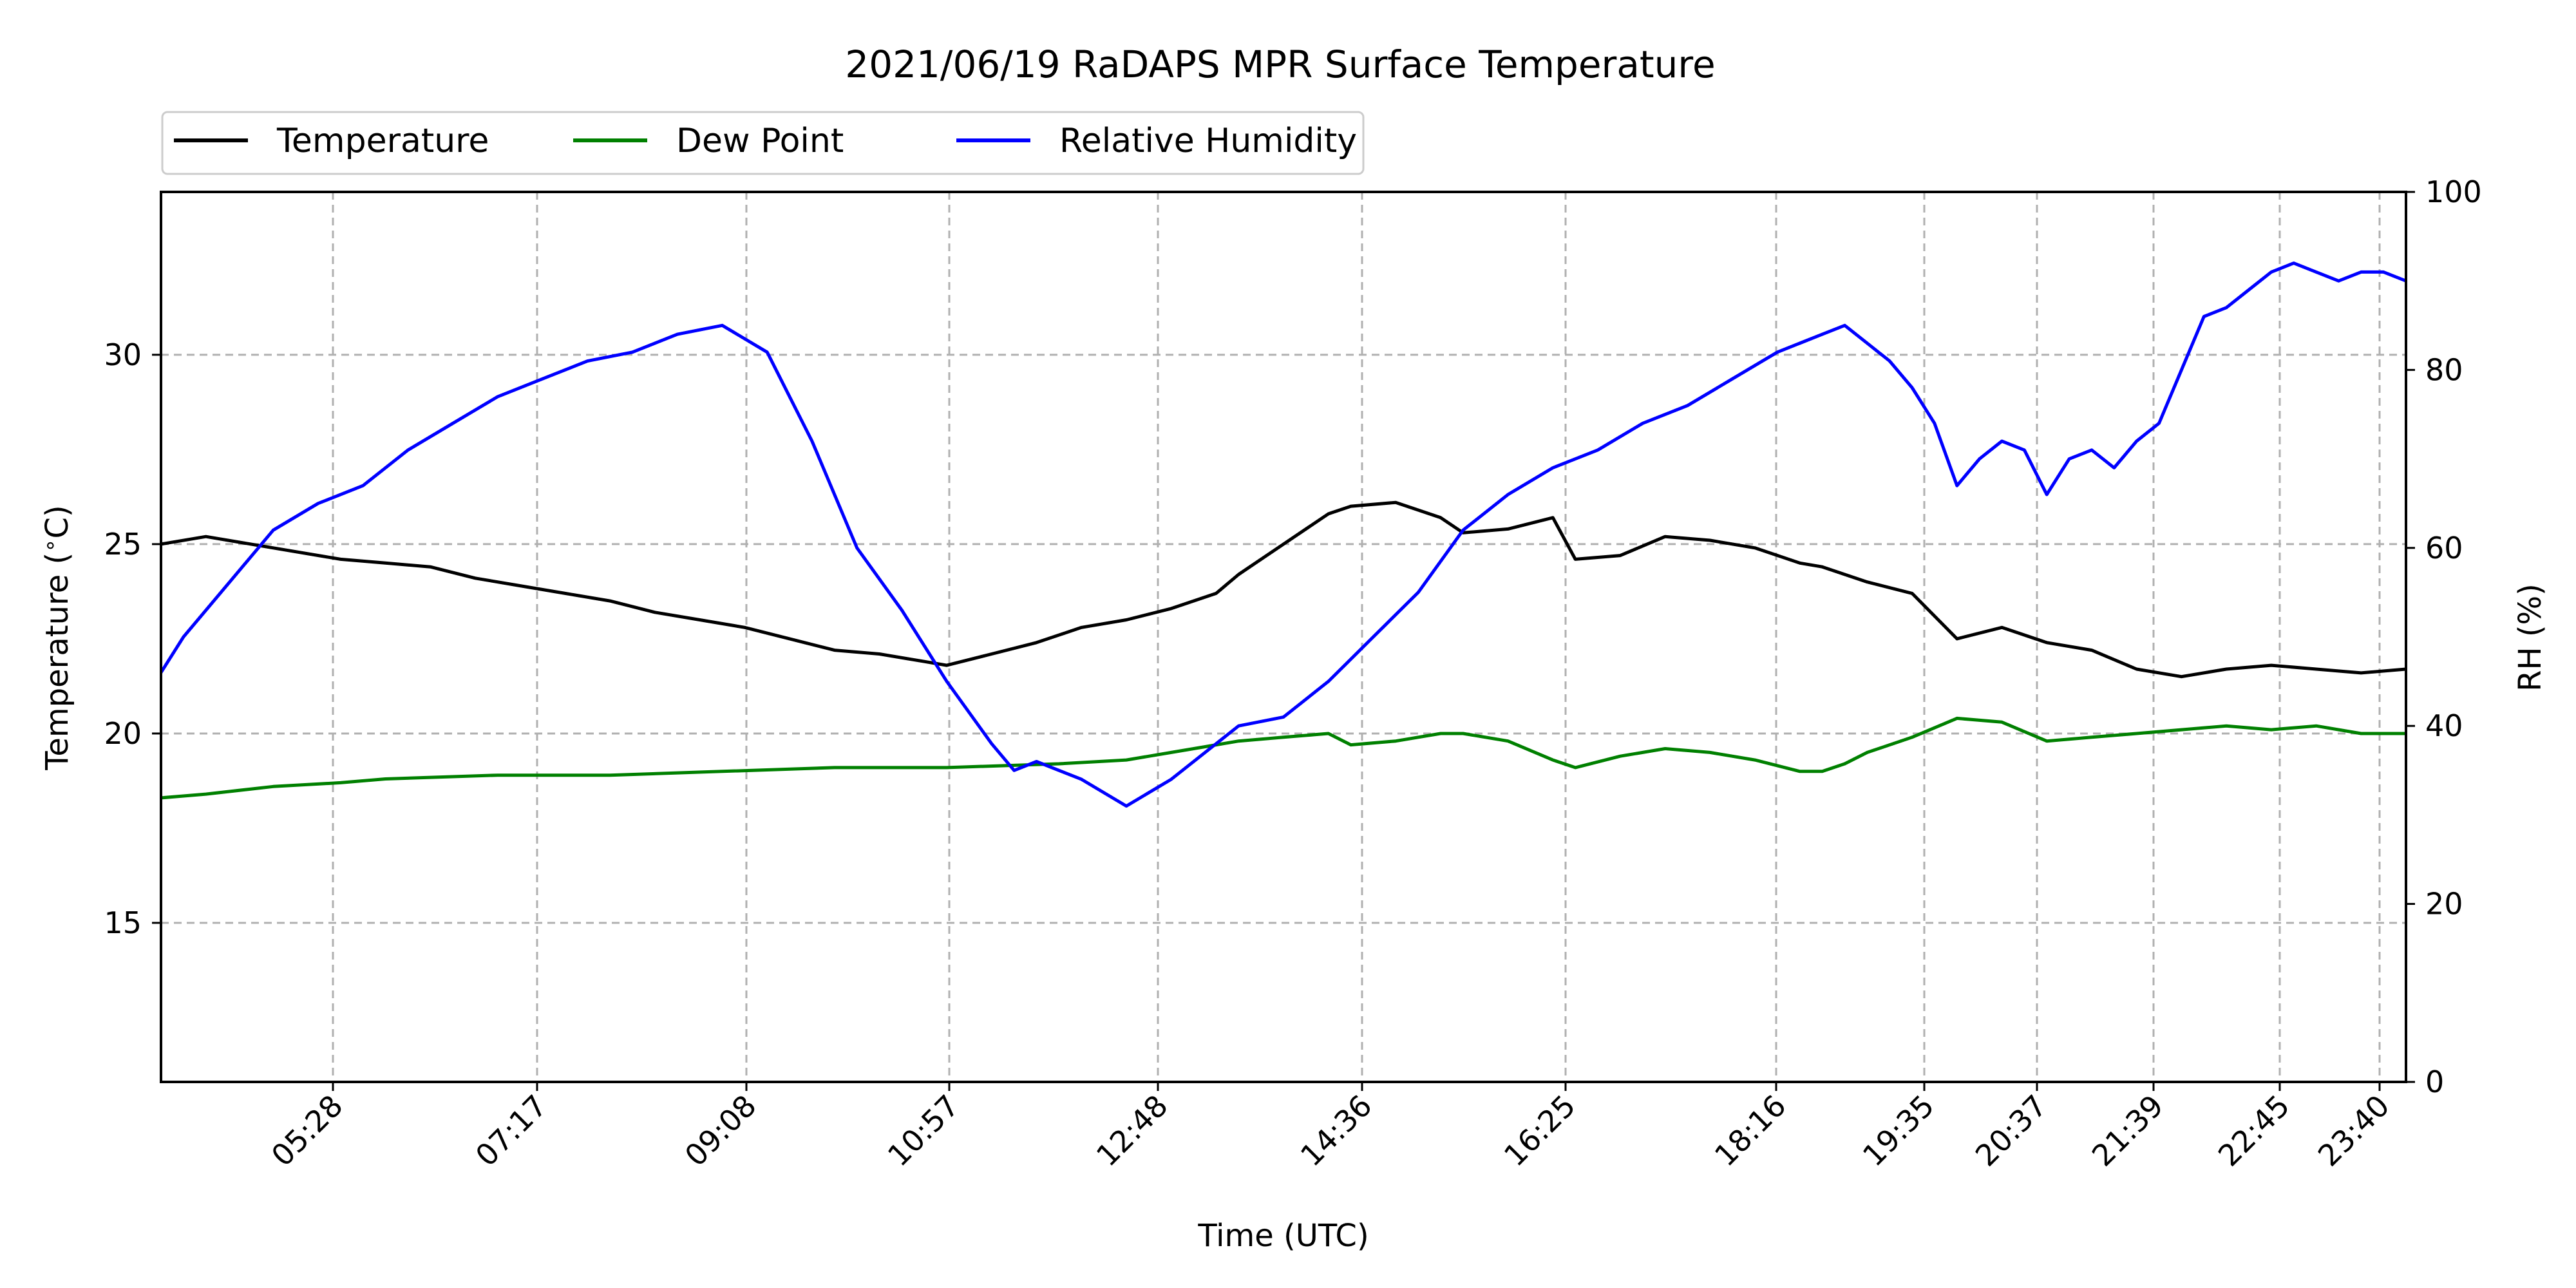  Describe the element at coordinates (1283, 1236) in the screenshot. I see `x-axis-label: Time (UTC)` at that location.